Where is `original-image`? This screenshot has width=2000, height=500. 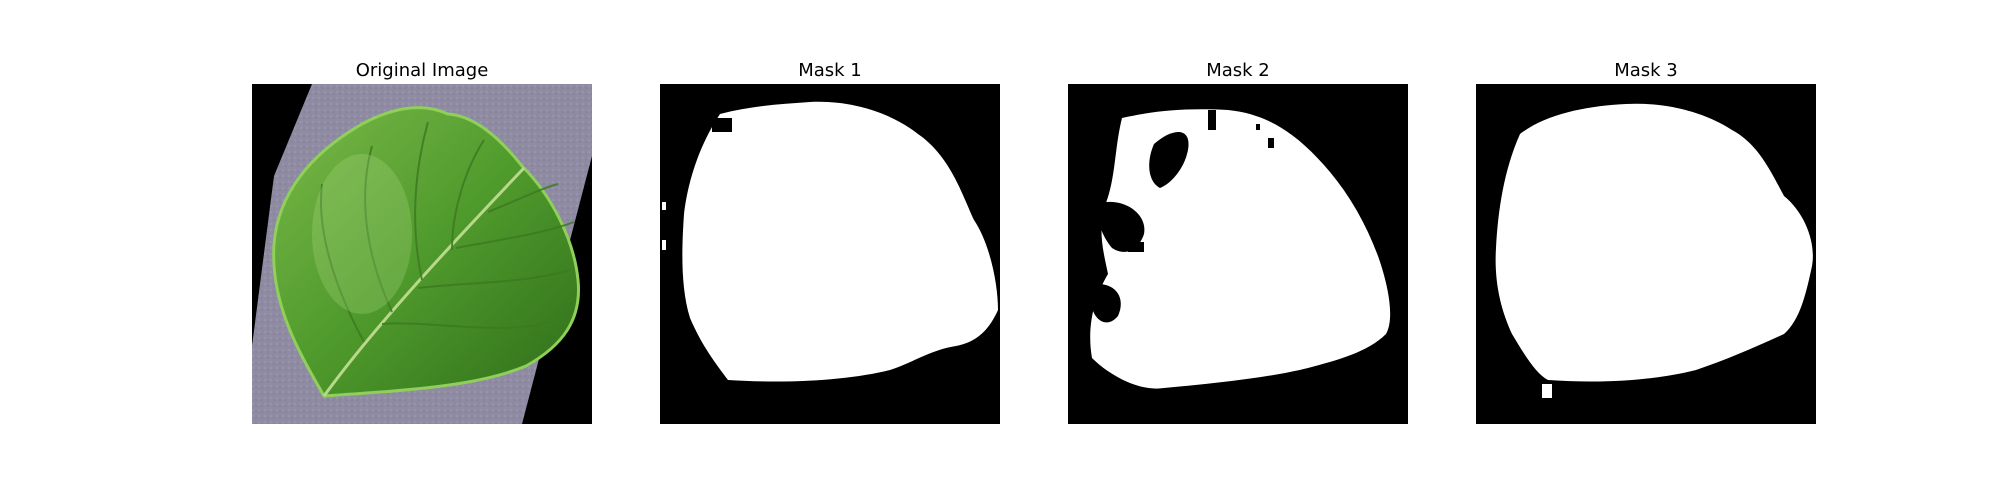 original-image is located at coordinates (422, 254).